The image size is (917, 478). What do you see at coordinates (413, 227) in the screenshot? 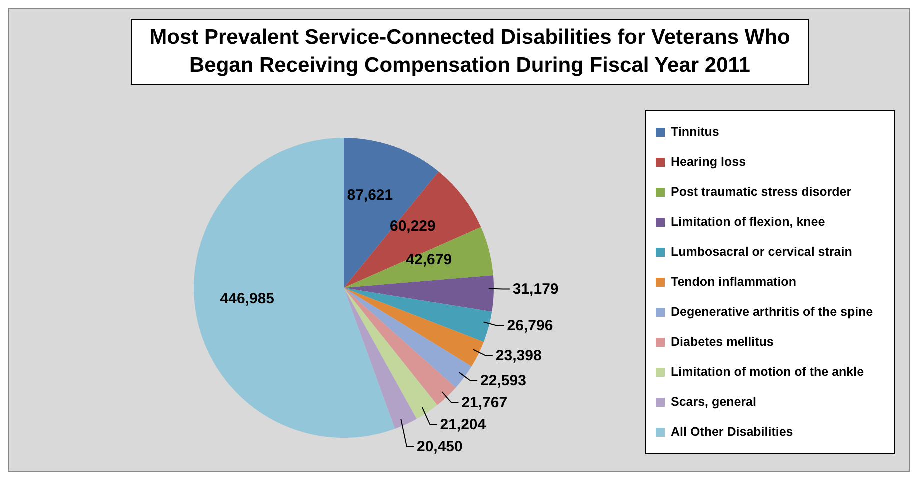
I see `data-label: 60,229` at bounding box center [413, 227].